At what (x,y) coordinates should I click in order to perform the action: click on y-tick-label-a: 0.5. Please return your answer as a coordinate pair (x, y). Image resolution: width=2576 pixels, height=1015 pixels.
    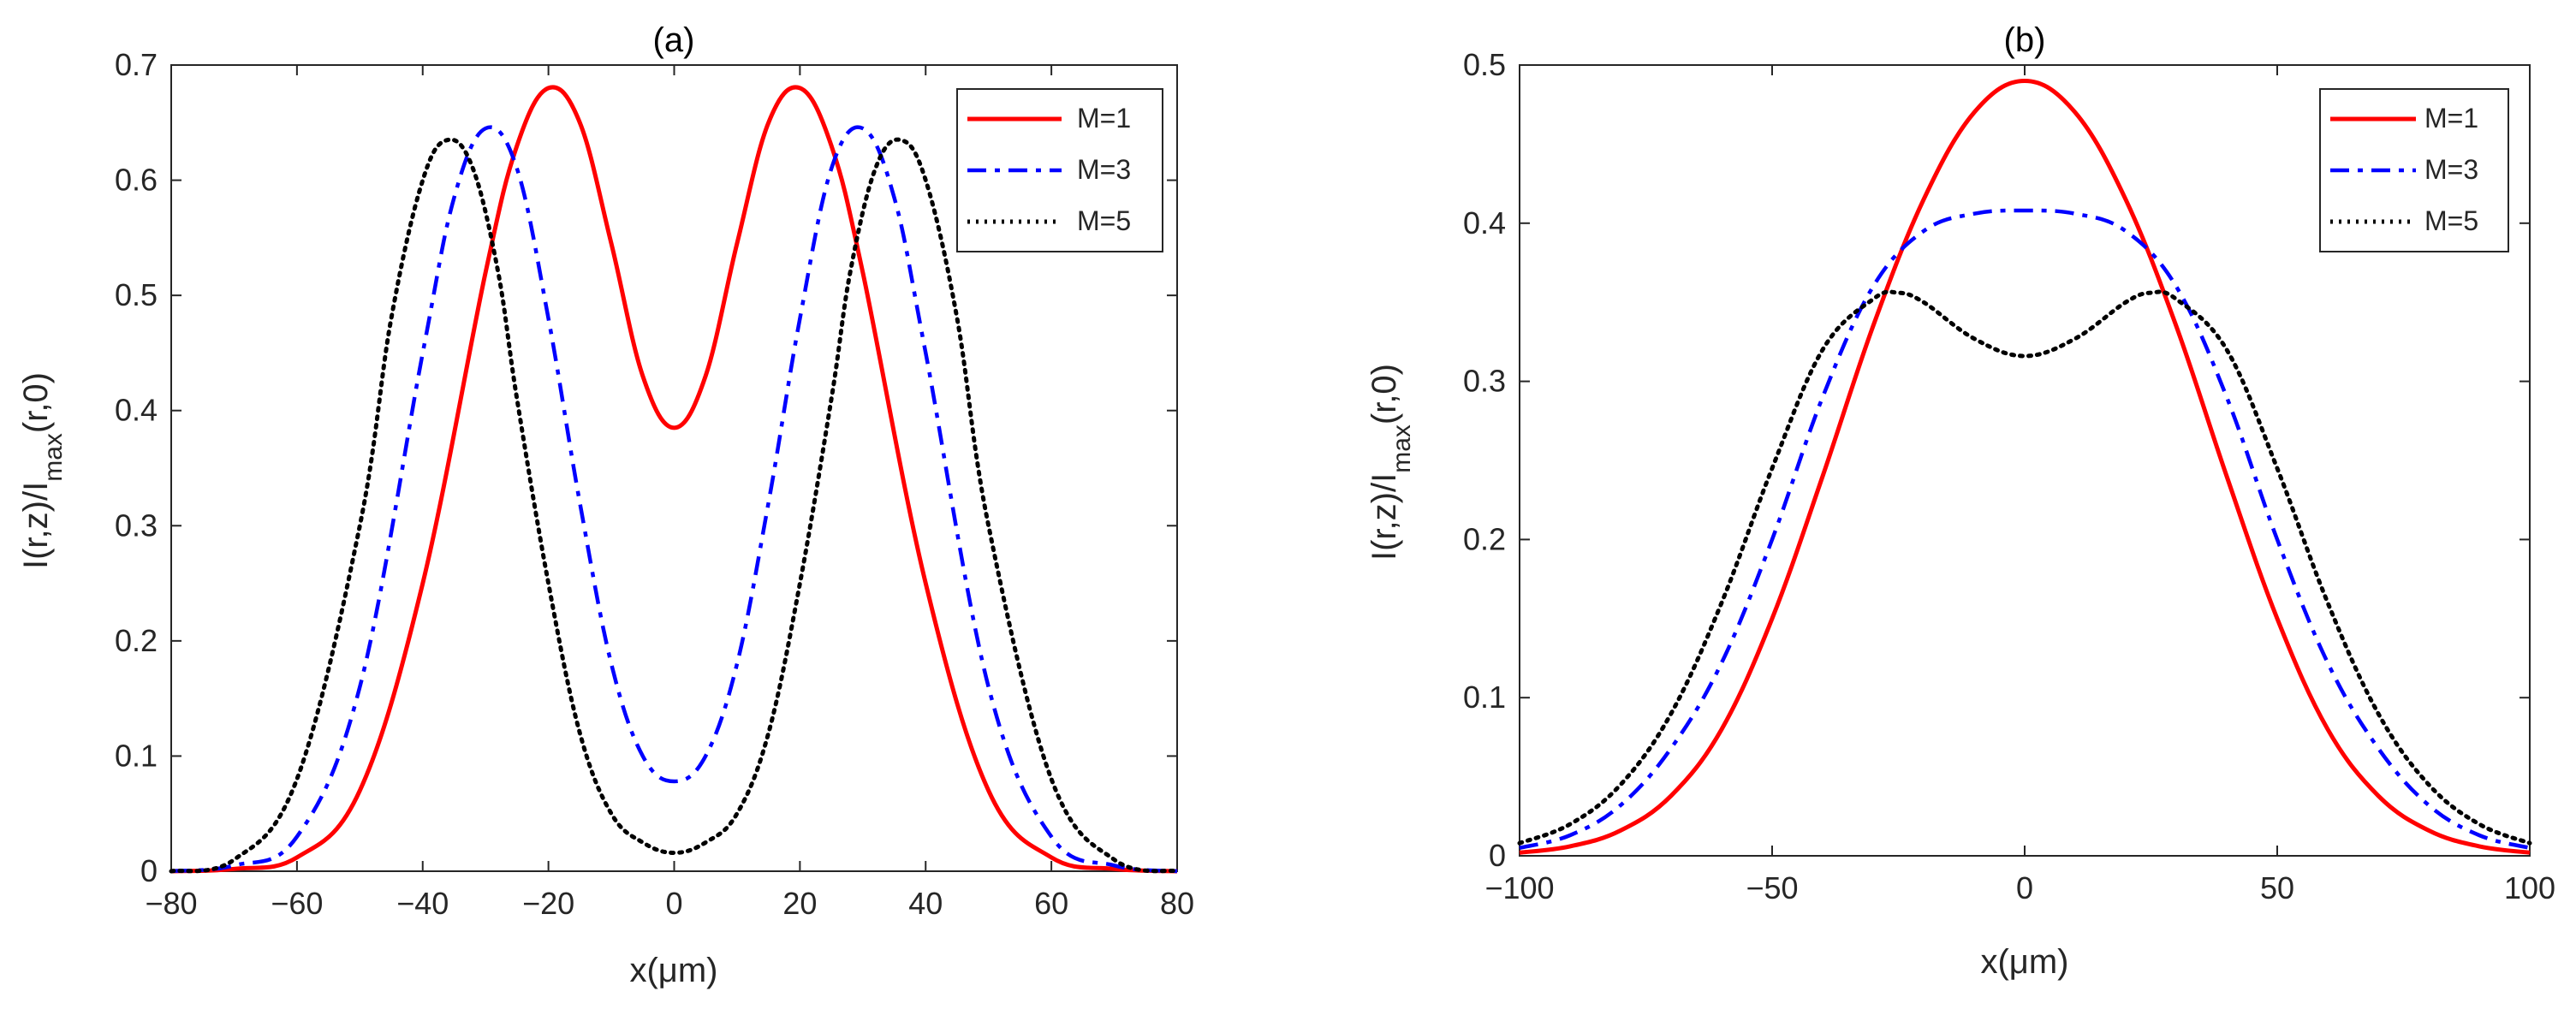
    Looking at the image, I should click on (136, 294).